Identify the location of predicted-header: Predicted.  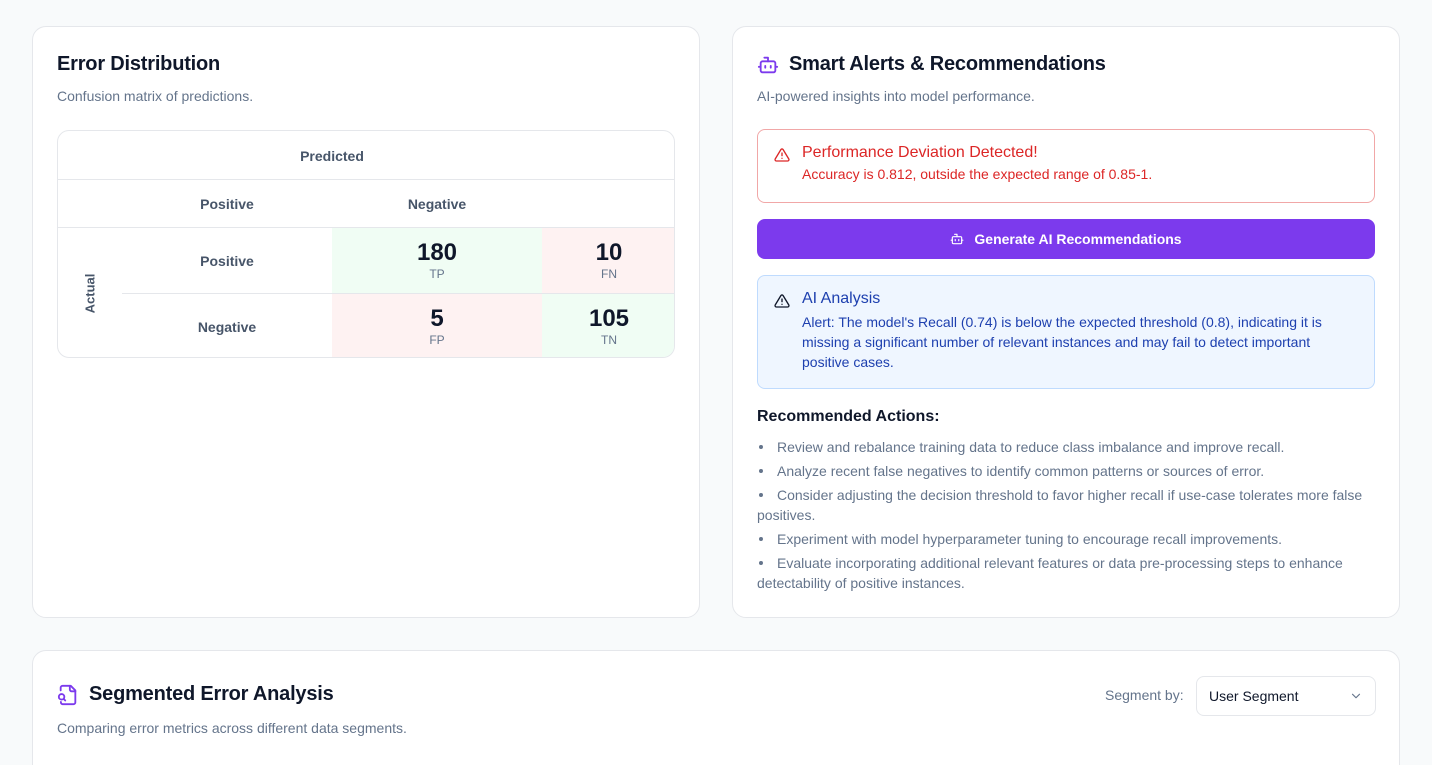
(332, 155).